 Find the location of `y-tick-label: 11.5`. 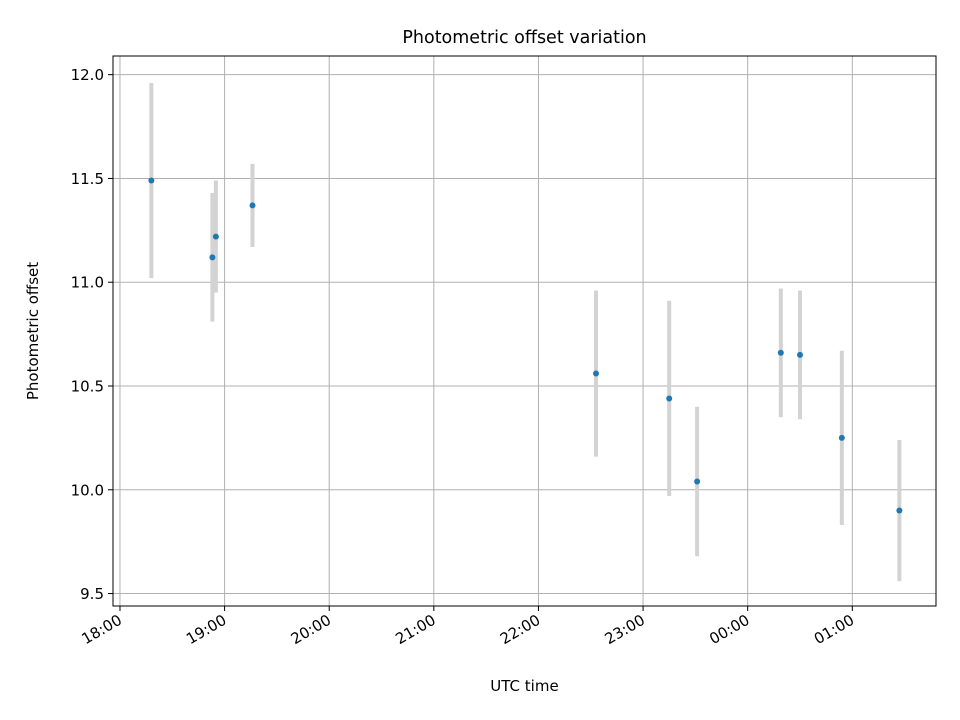

y-tick-label: 11.5 is located at coordinates (87, 179).